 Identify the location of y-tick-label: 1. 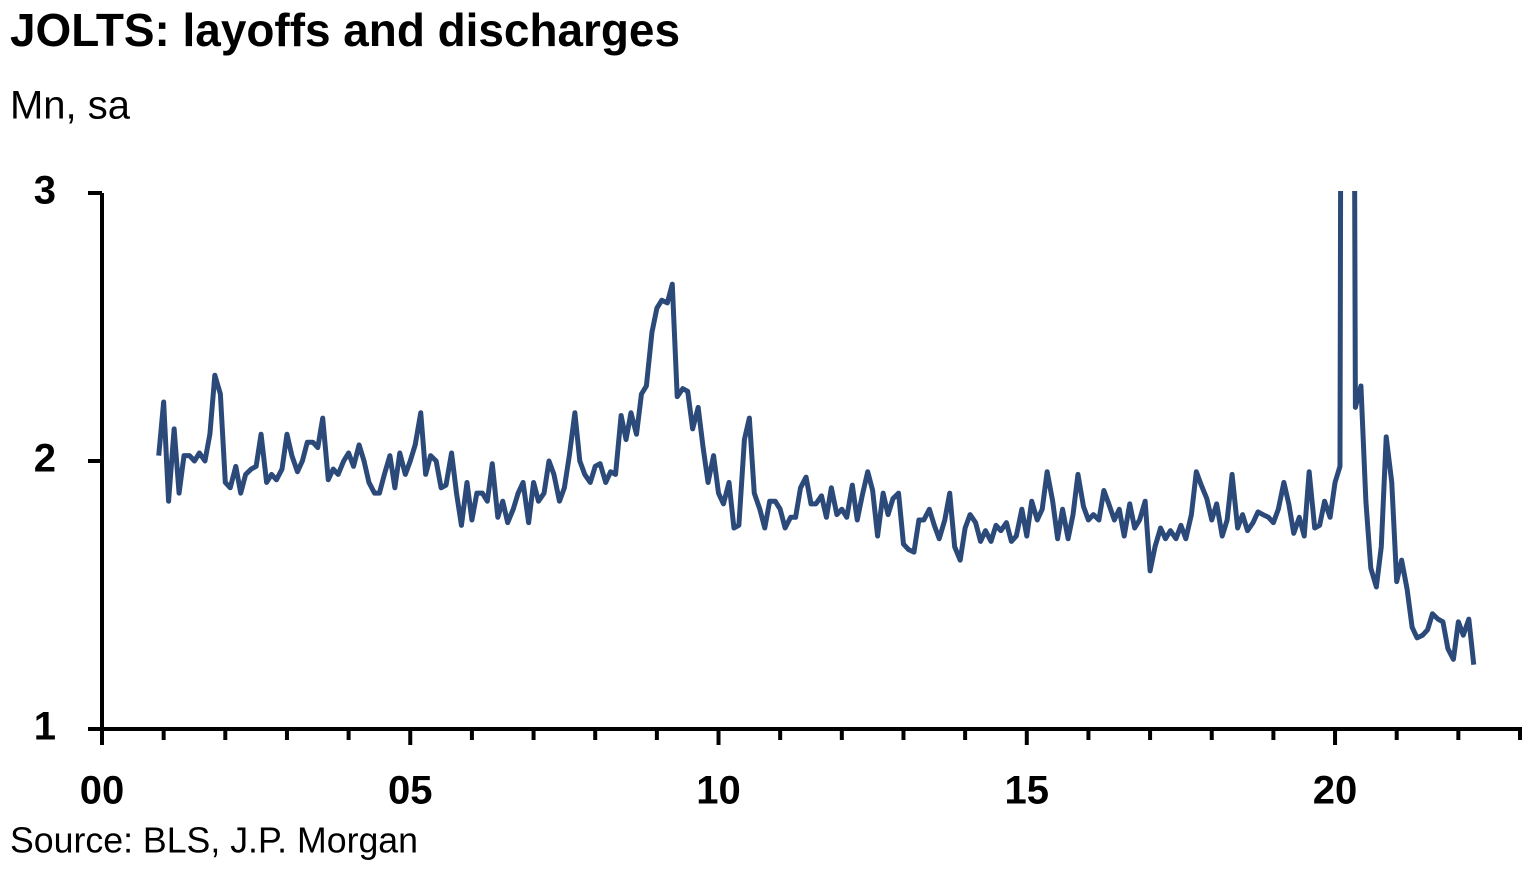
(45, 727).